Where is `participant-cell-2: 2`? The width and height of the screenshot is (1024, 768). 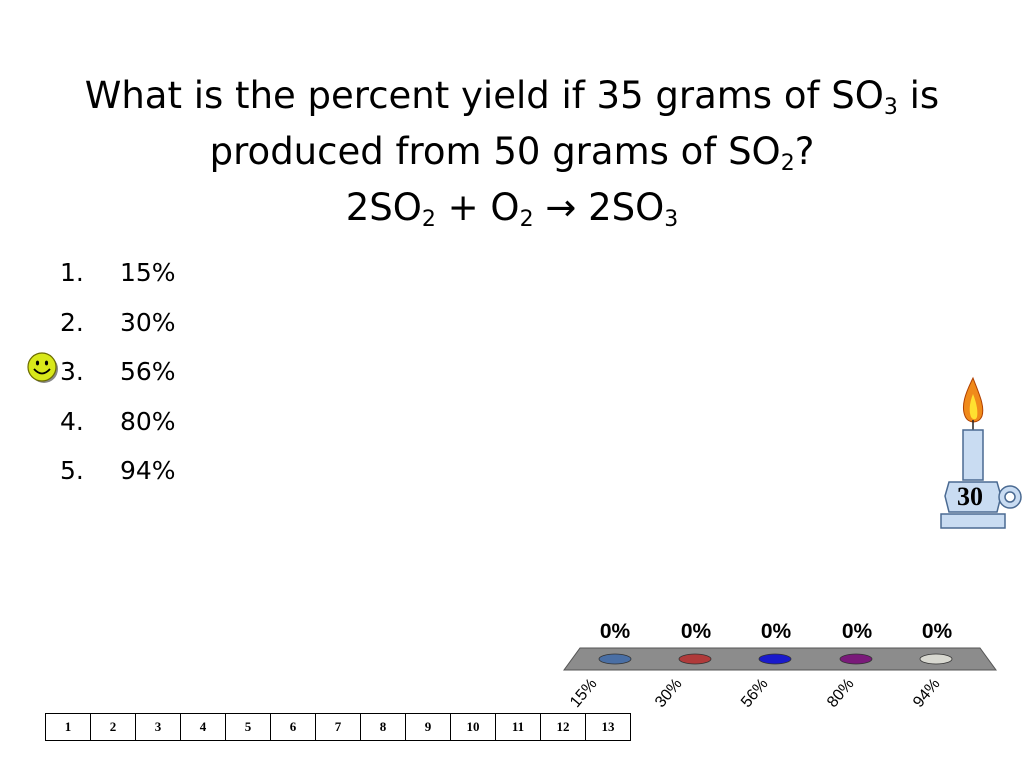 participant-cell-2: 2 is located at coordinates (113, 727).